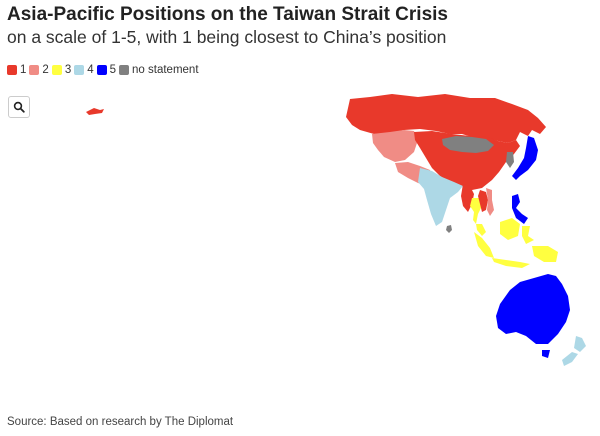 This screenshot has width=600, height=436. I want to click on legend: 1 2 3 4 5 no statement, so click(104, 70).